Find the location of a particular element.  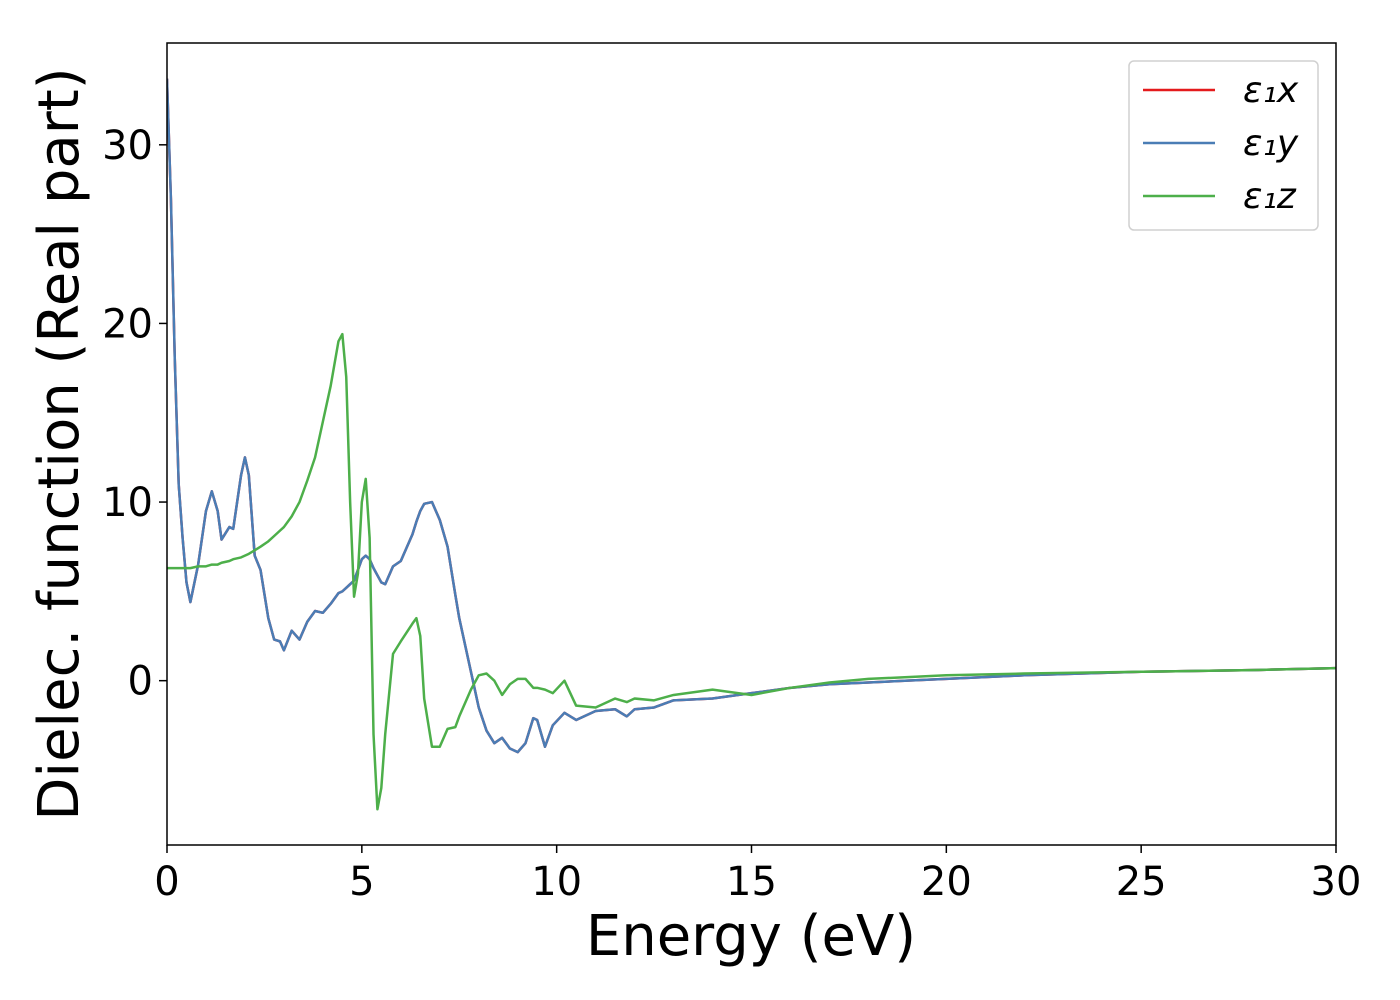

legend-box is located at coordinates (1223, 145).